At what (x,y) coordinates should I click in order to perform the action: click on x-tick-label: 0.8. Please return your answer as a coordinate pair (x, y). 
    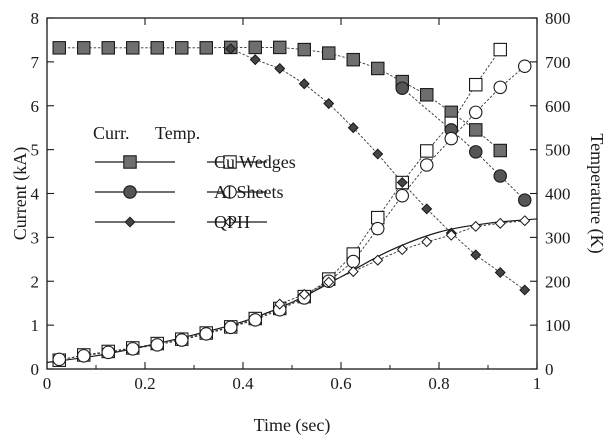
    Looking at the image, I should click on (438, 383).